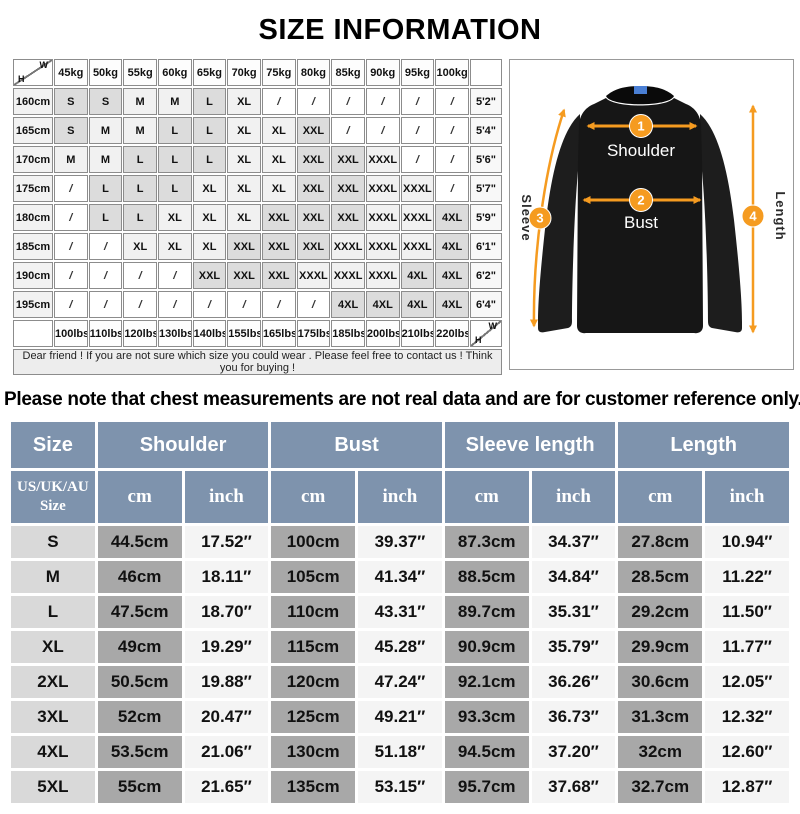 The height and width of the screenshot is (814, 800). What do you see at coordinates (33, 246) in the screenshot?
I see `height-cell: 185cm` at bounding box center [33, 246].